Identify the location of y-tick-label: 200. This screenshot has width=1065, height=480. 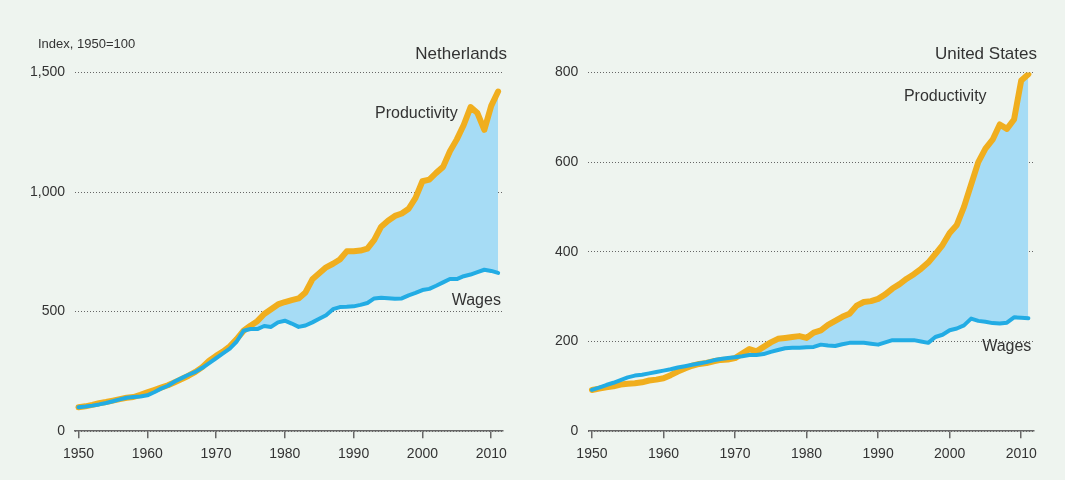
(567, 340).